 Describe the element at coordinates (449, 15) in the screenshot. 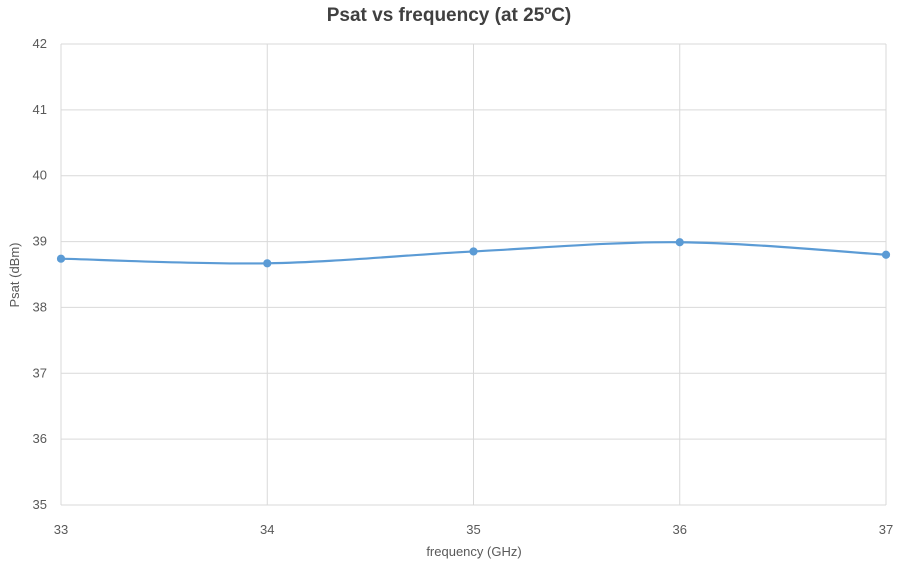

I see `chart-title: Psat vs frequency (at 25ºC)` at that location.